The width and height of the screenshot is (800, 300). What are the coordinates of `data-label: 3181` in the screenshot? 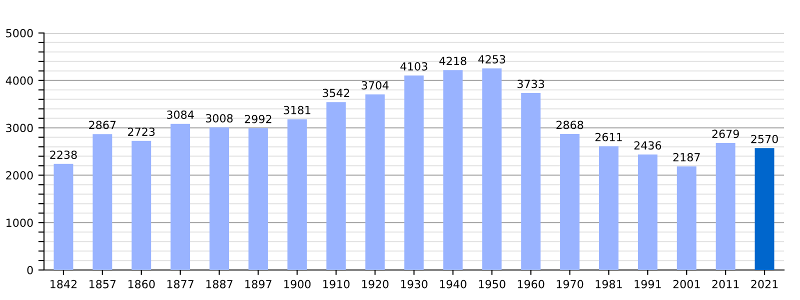 It's located at (297, 110).